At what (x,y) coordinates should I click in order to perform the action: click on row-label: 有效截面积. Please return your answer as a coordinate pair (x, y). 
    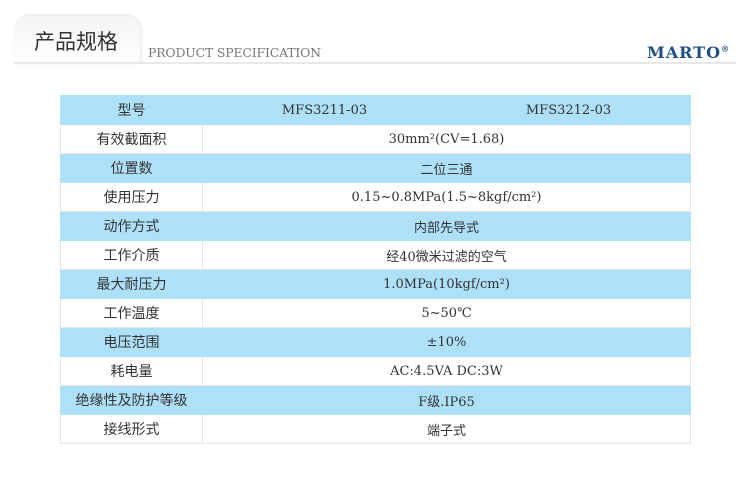
    Looking at the image, I should click on (131, 139).